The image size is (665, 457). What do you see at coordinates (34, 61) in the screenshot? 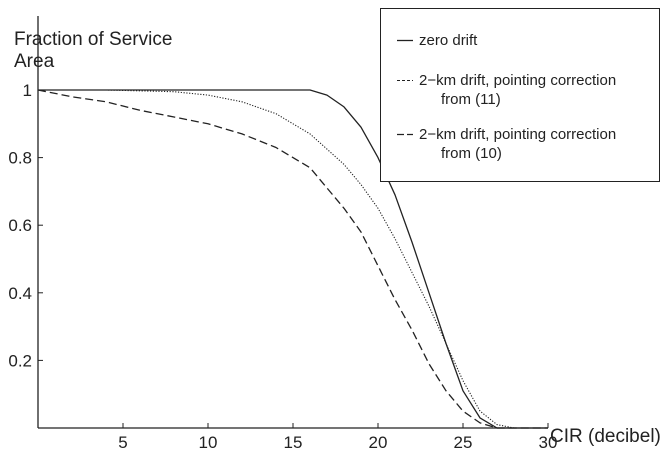
I see `y-axis-label-line-2: Area` at bounding box center [34, 61].